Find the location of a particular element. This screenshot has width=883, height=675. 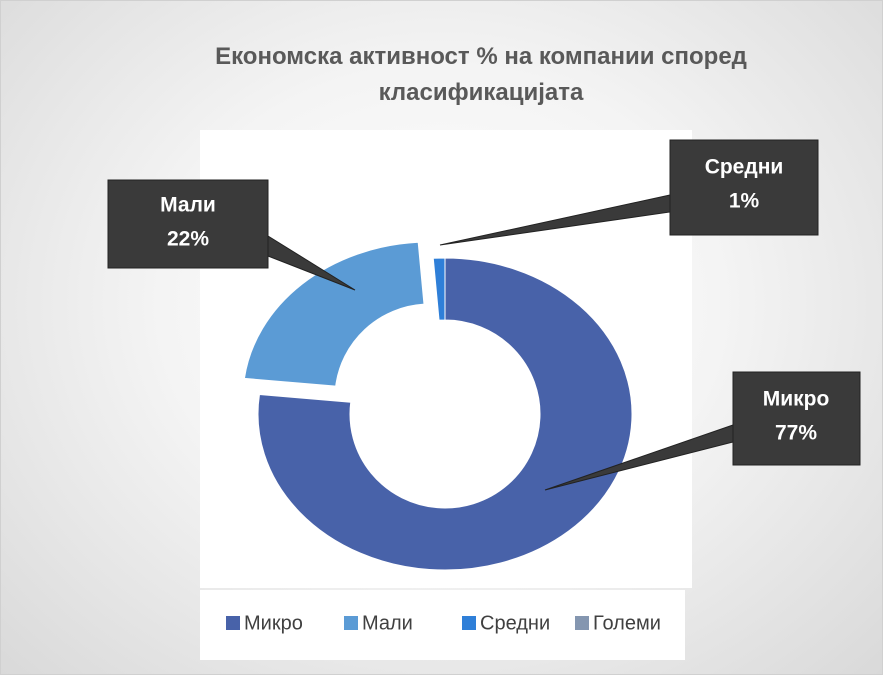

legend-box is located at coordinates (442, 625).